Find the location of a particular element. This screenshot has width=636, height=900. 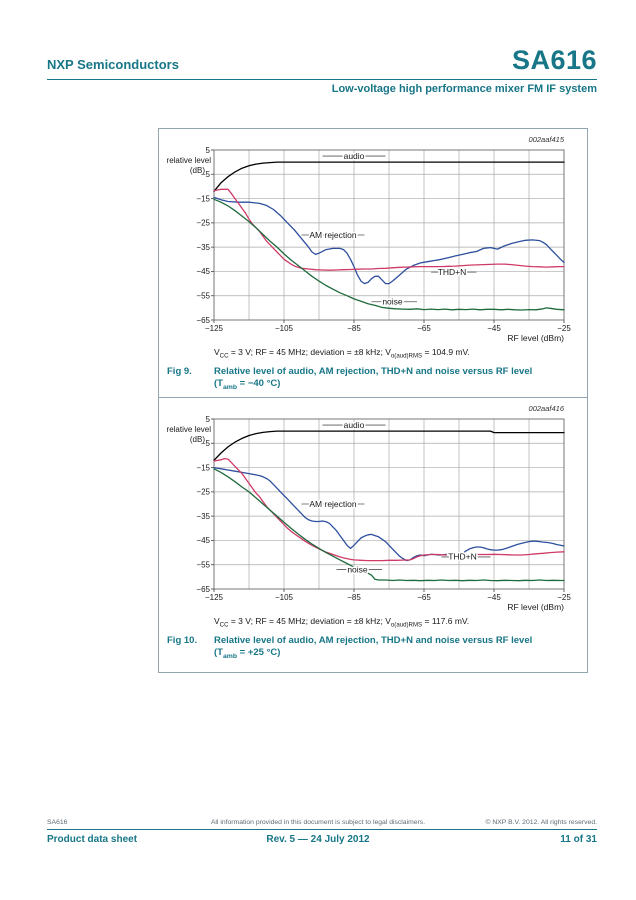

figure-10-caption-temp: (Tamb = +25 °C) is located at coordinates (247, 653).